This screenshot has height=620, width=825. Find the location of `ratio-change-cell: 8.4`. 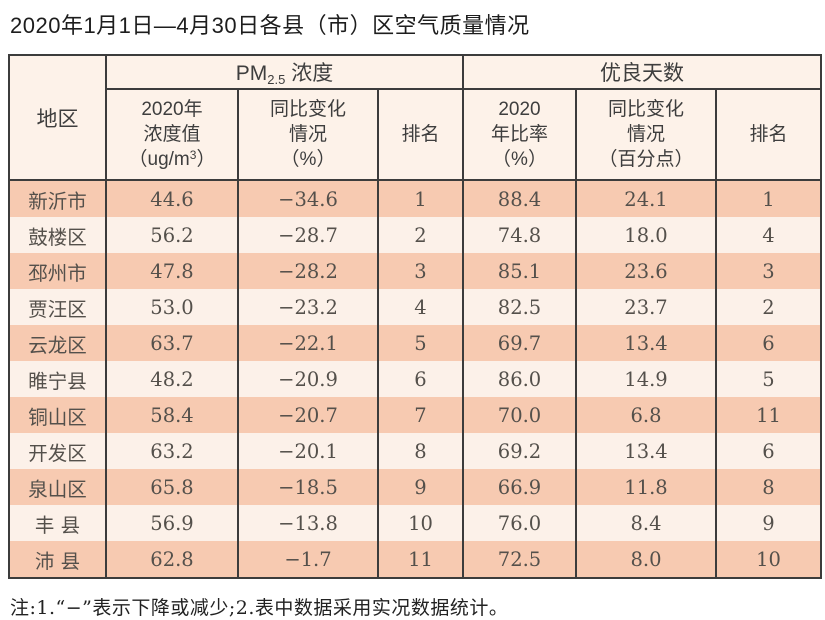

ratio-change-cell: 8.4 is located at coordinates (646, 523).